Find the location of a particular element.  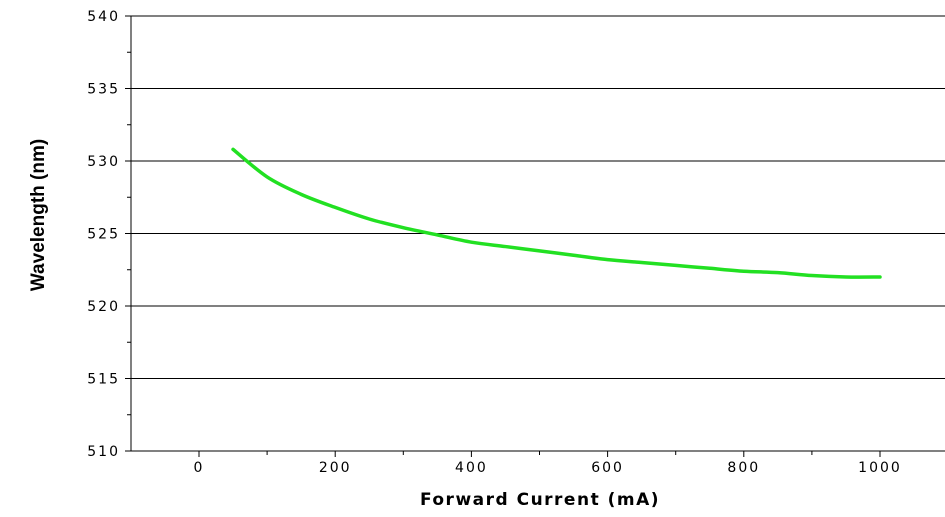

y-tick-label-525: 525 is located at coordinates (103, 235).